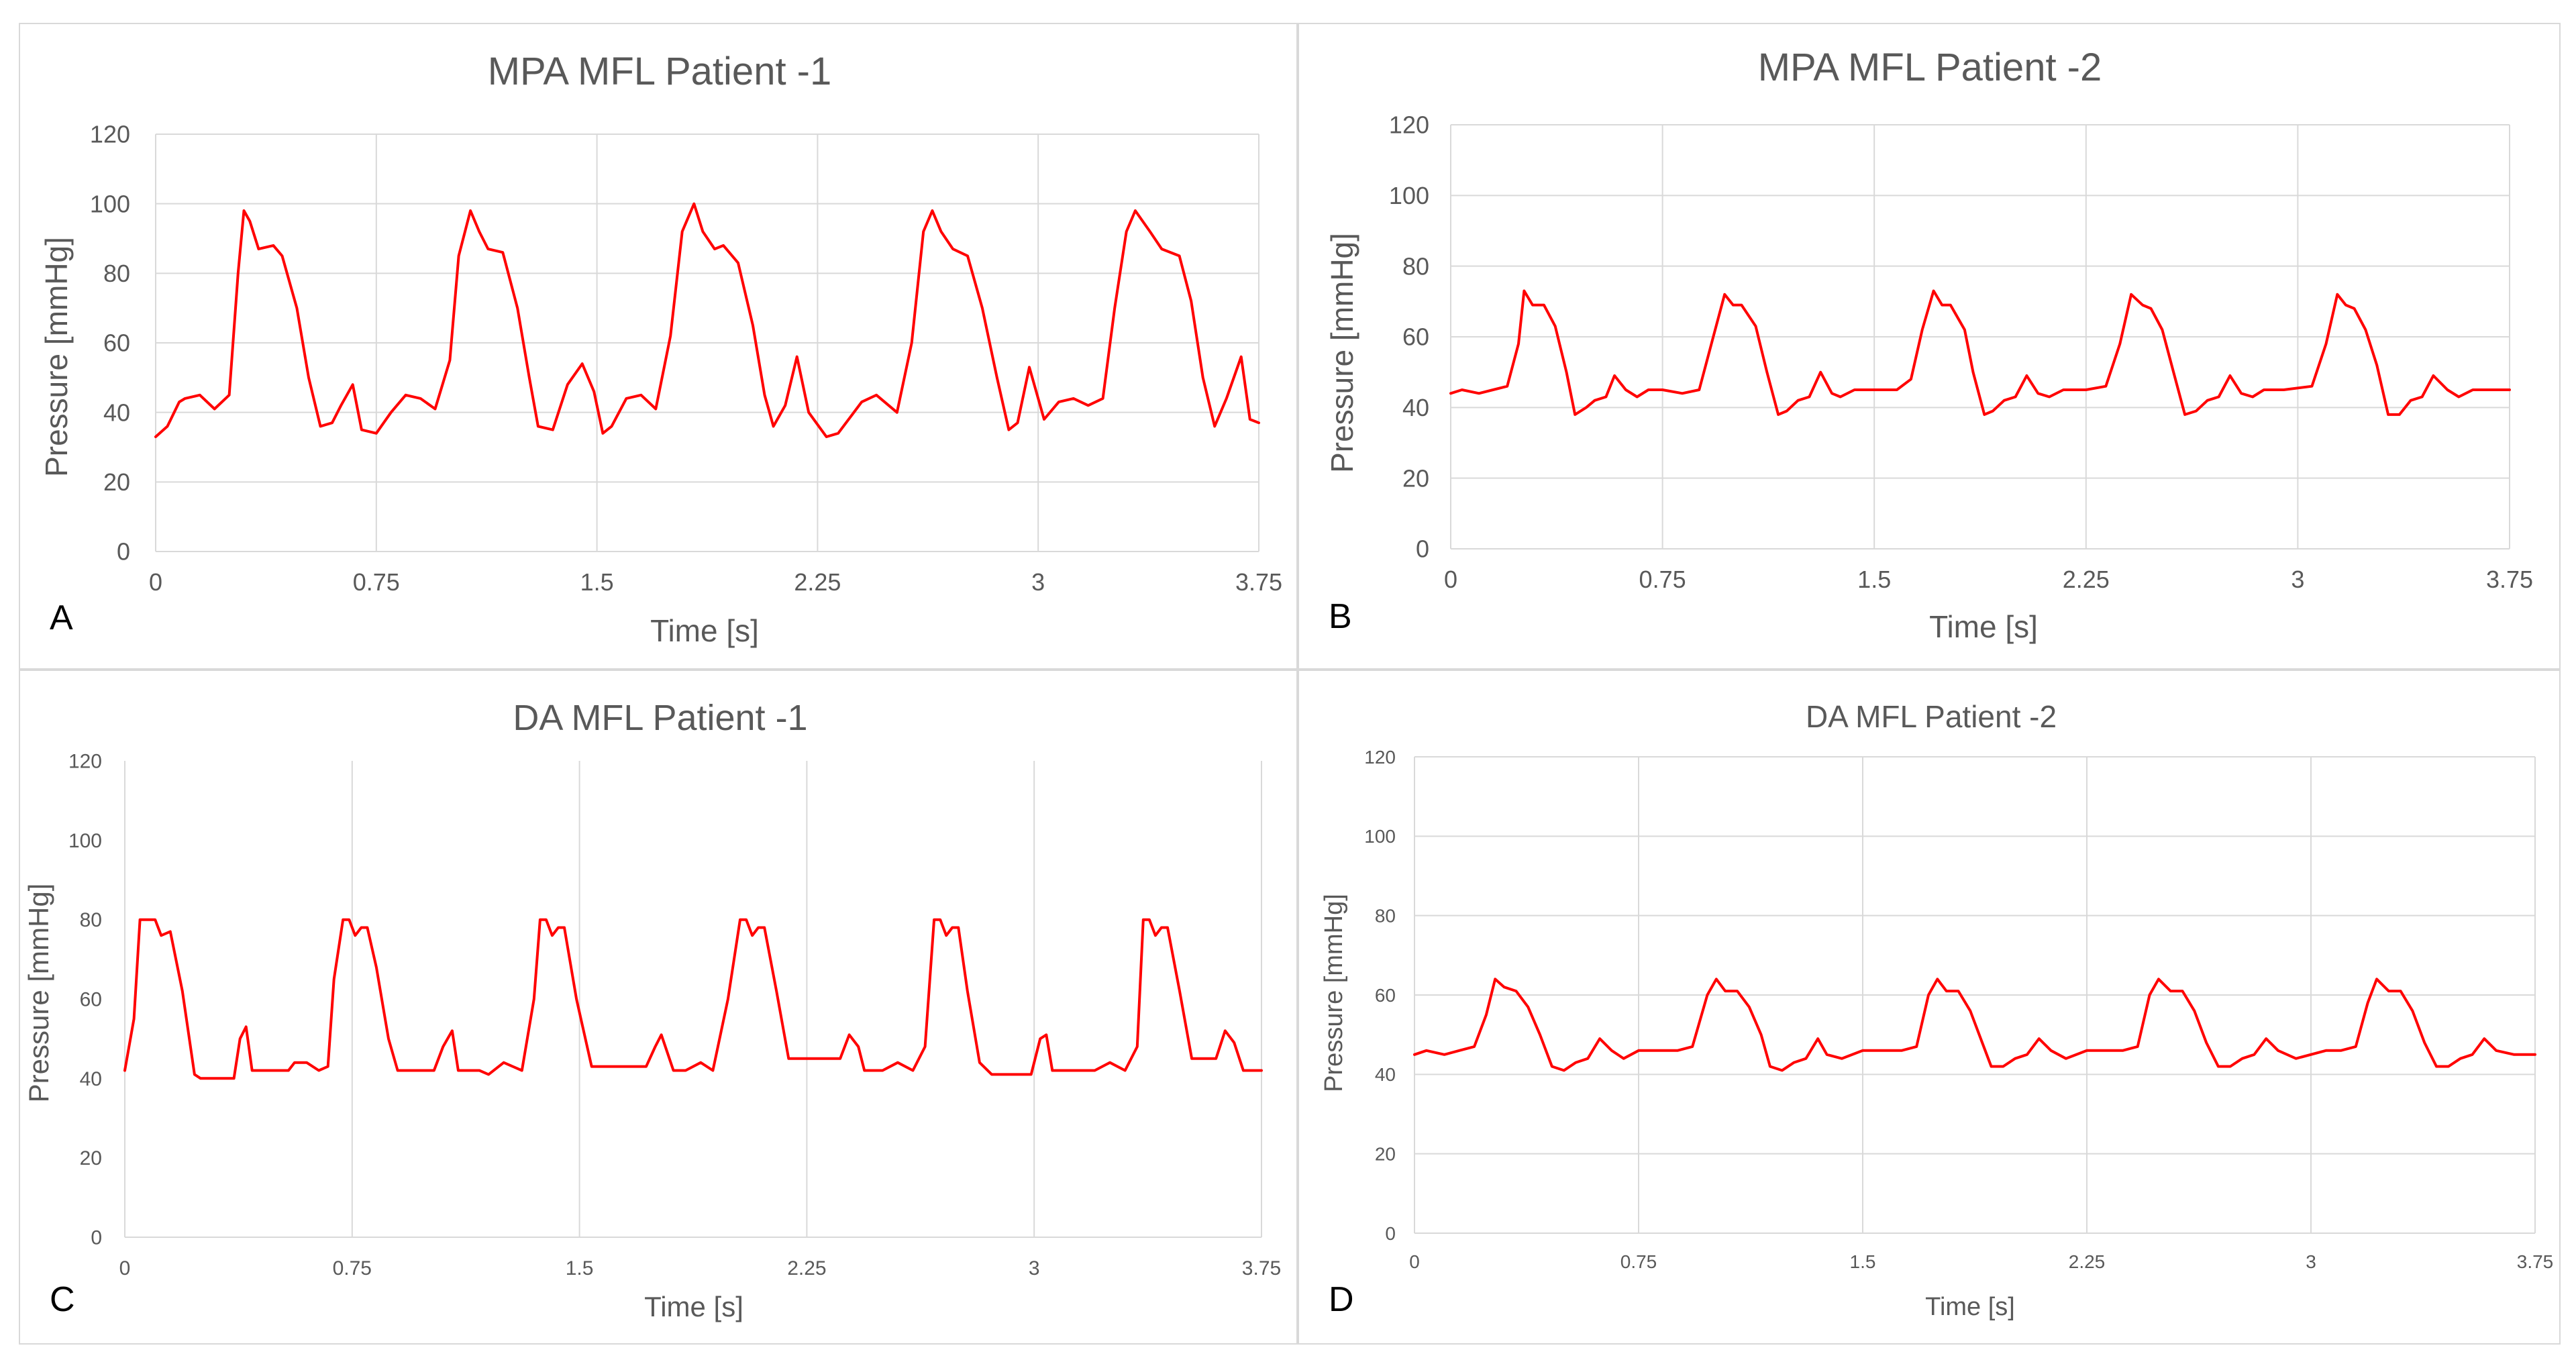  Describe the element at coordinates (61, 617) in the screenshot. I see `panel-letter: A` at that location.